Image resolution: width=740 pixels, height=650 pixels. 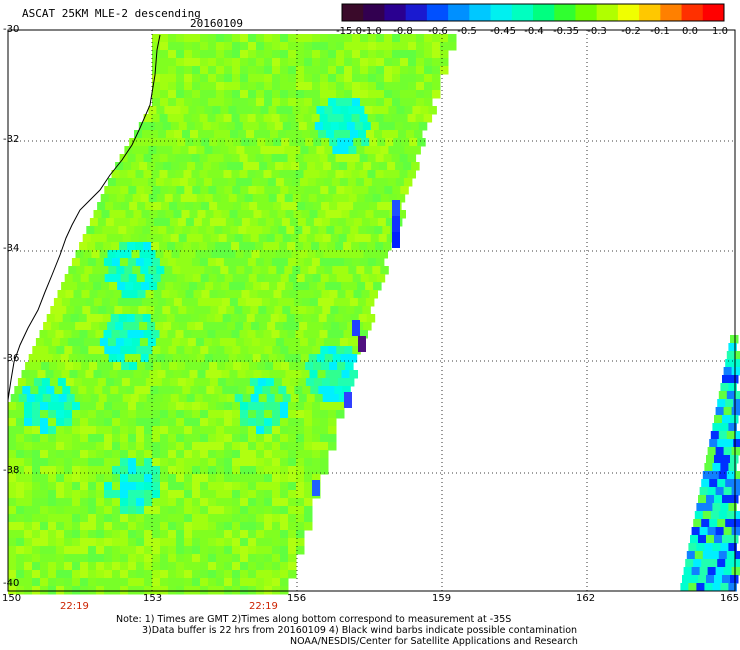 I want to click on colorbar-tick-label: -0.8, so click(x=403, y=31).